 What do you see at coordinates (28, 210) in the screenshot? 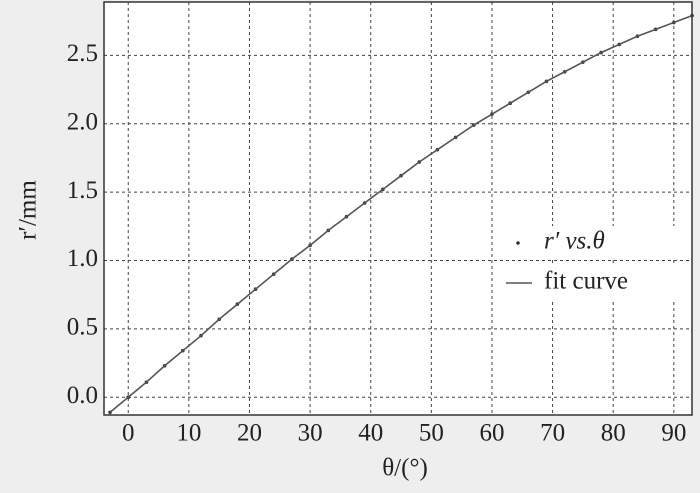
I see `y-axis-label: r′/mm` at bounding box center [28, 210].